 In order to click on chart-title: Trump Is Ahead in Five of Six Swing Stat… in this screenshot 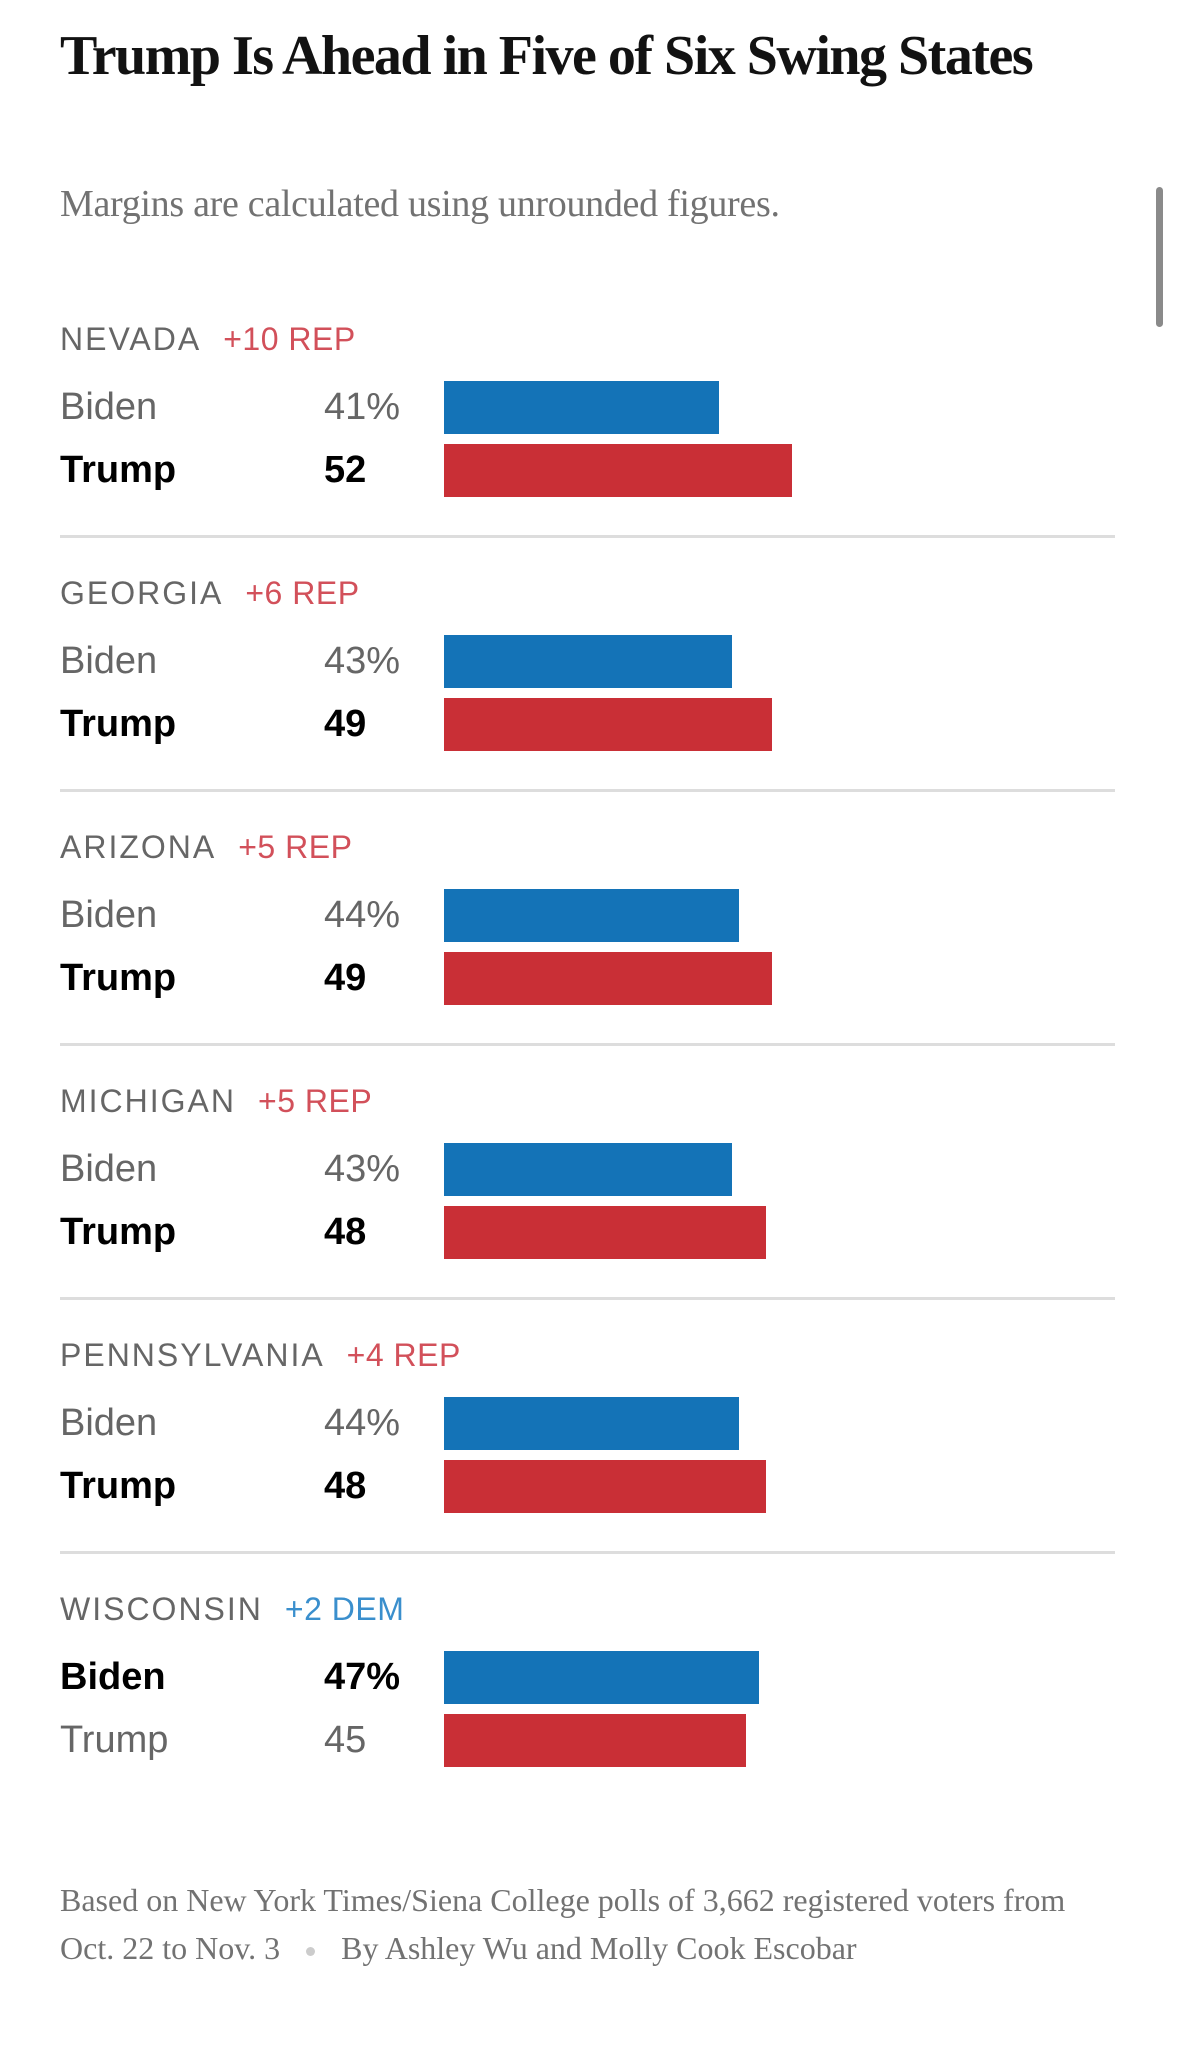, I will do `click(547, 56)`.